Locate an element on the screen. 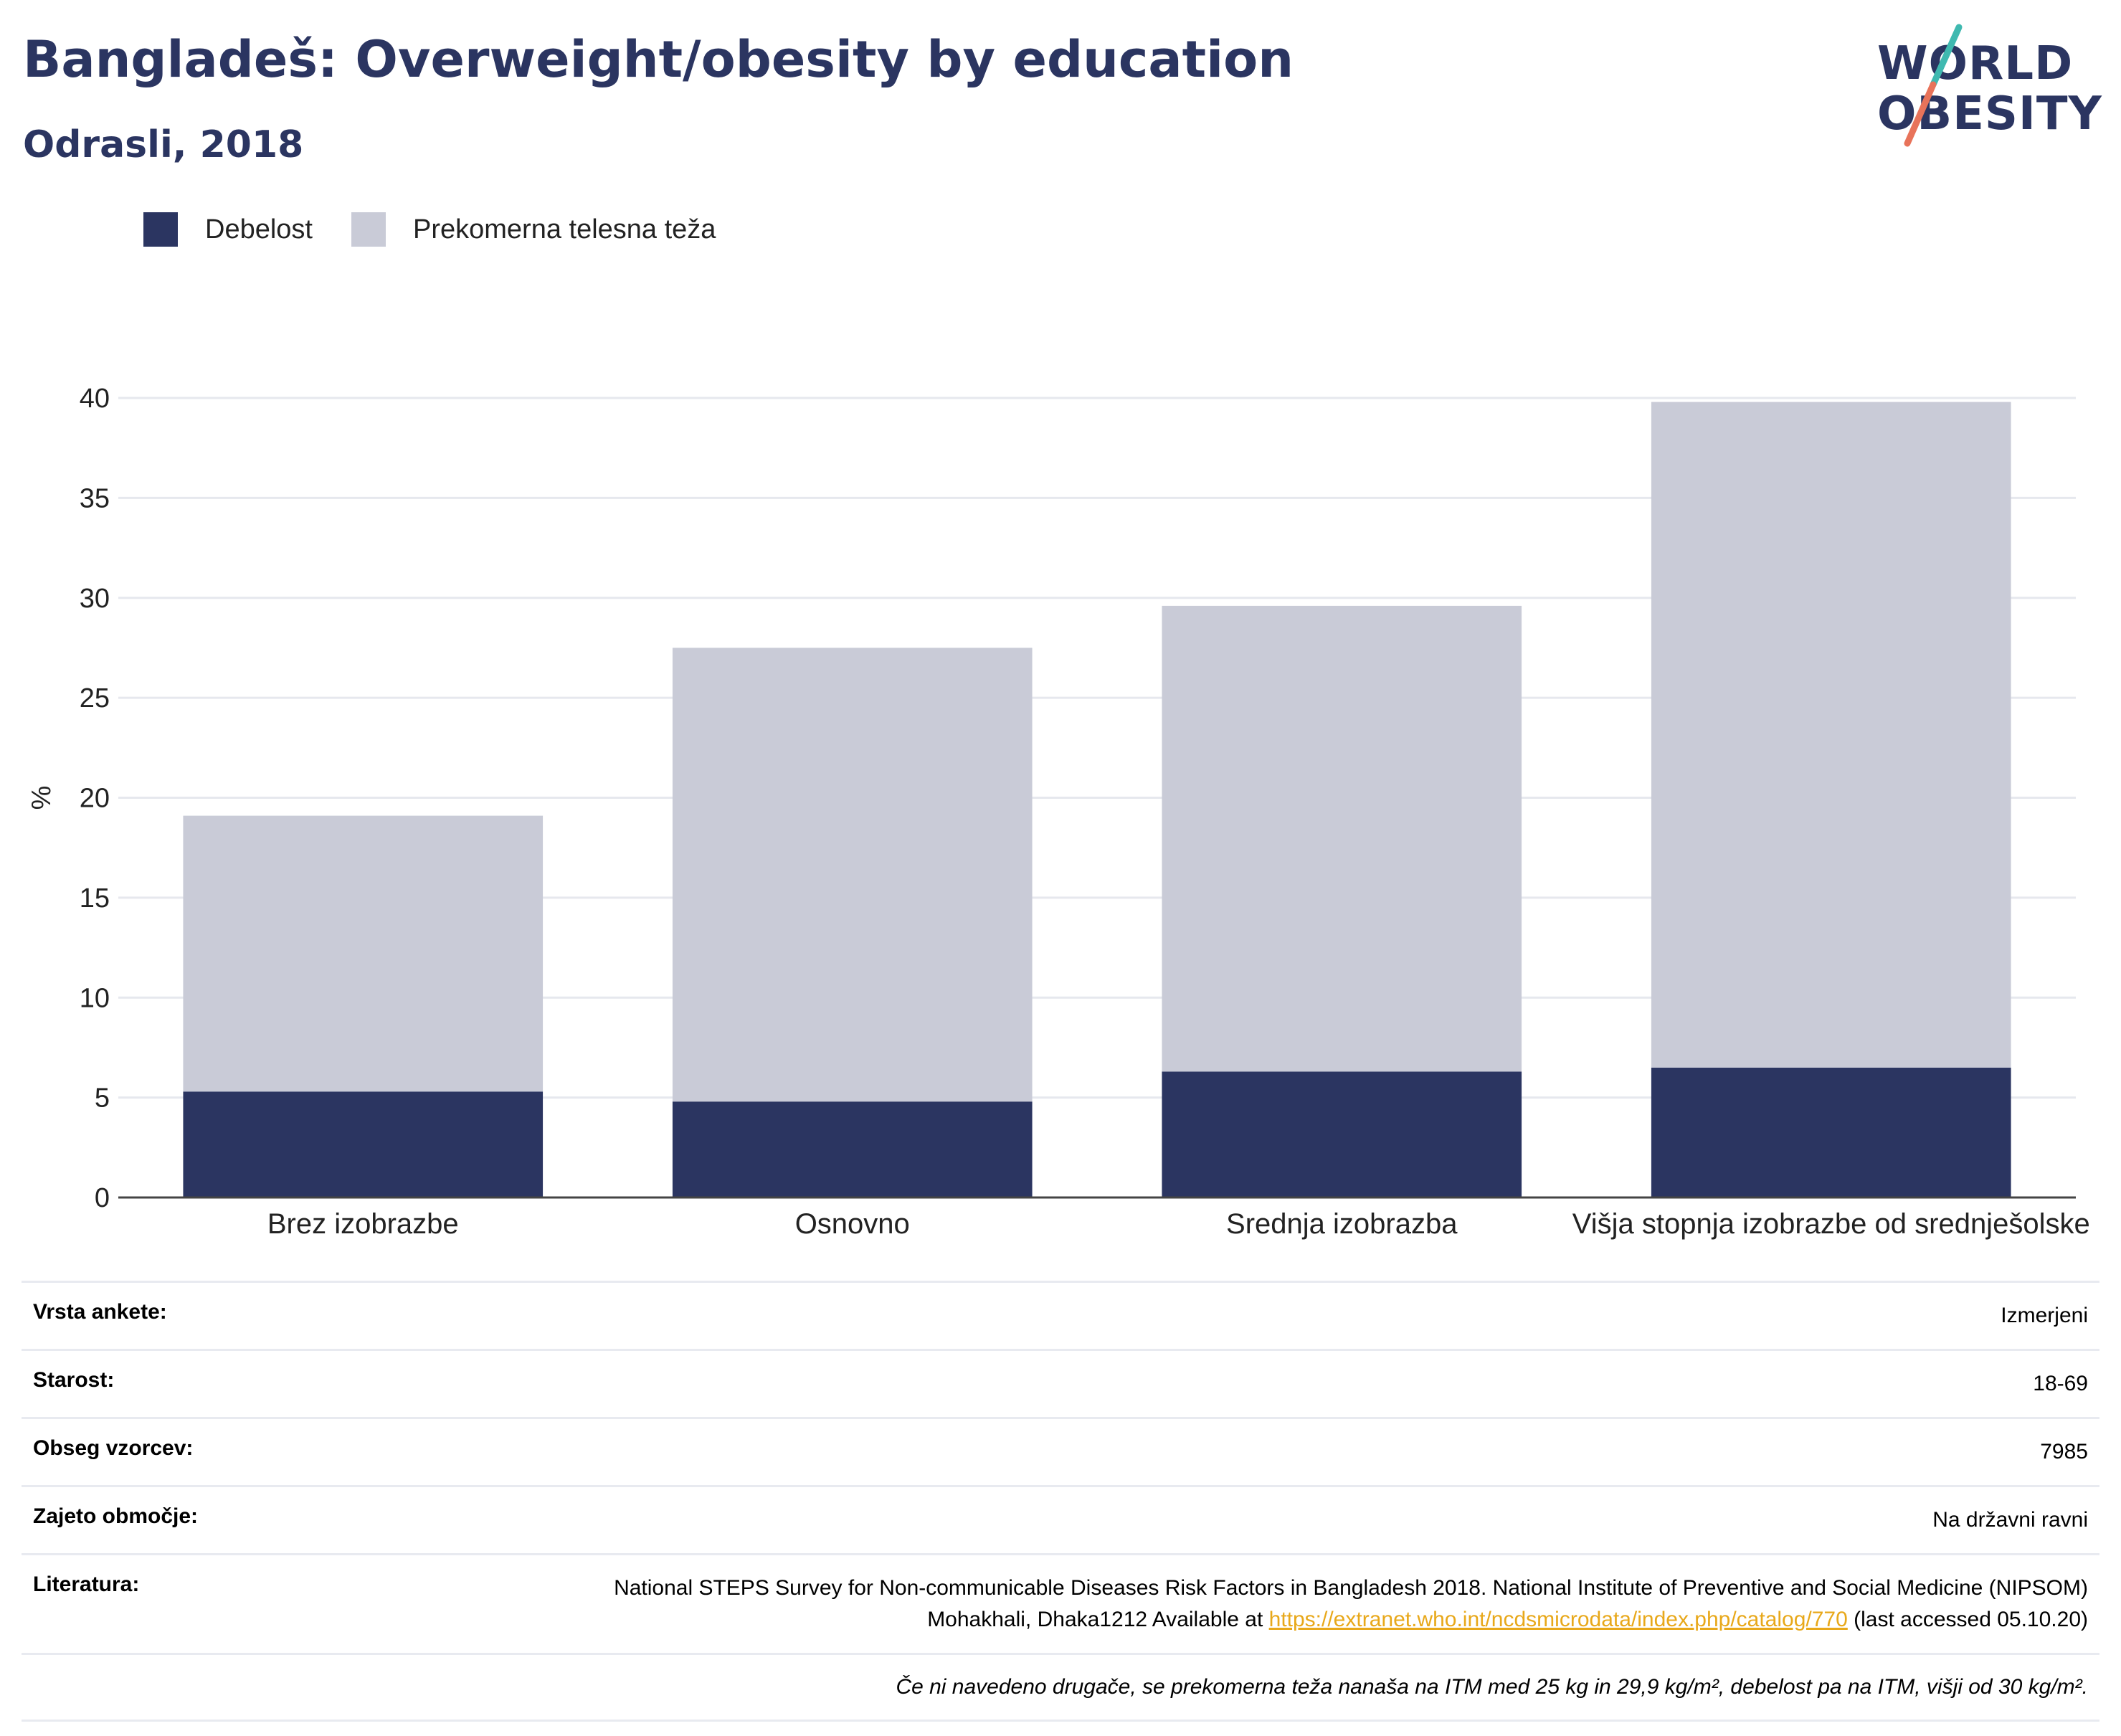 The height and width of the screenshot is (1736, 2121). chart-legend: Debelost Prekomerna telesna teža is located at coordinates (448, 230).